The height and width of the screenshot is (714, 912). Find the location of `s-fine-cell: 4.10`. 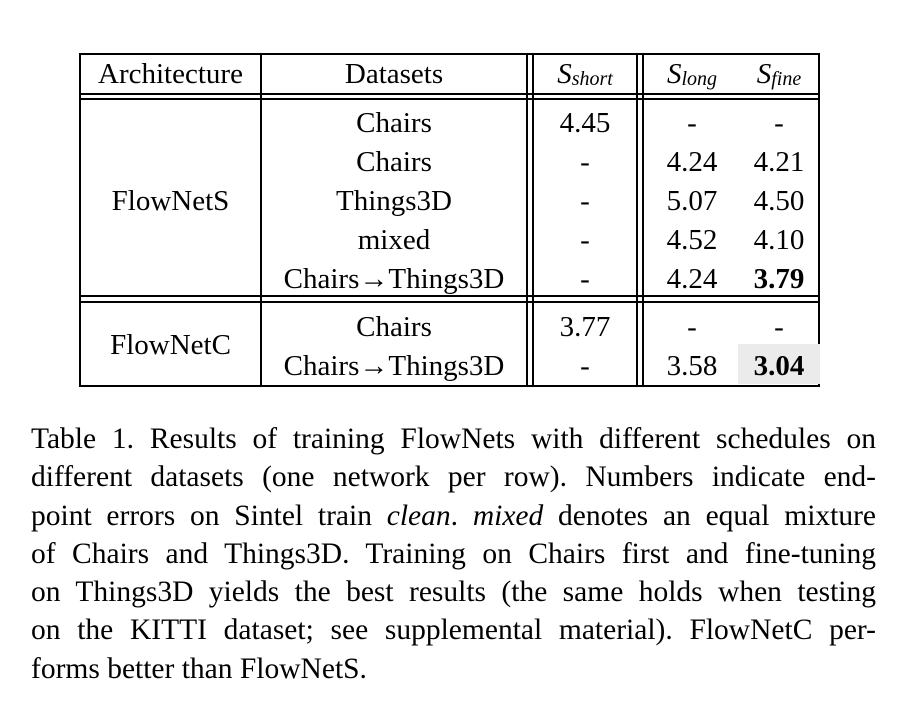

s-fine-cell: 4.10 is located at coordinates (779, 240).